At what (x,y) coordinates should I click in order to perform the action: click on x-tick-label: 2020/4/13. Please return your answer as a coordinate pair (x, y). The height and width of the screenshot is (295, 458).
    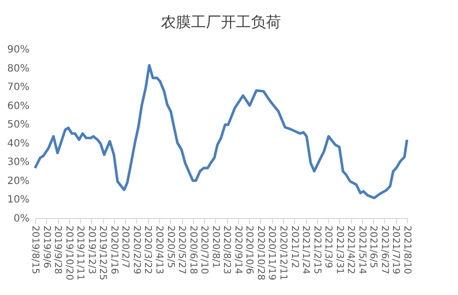
    Looking at the image, I should click on (159, 250).